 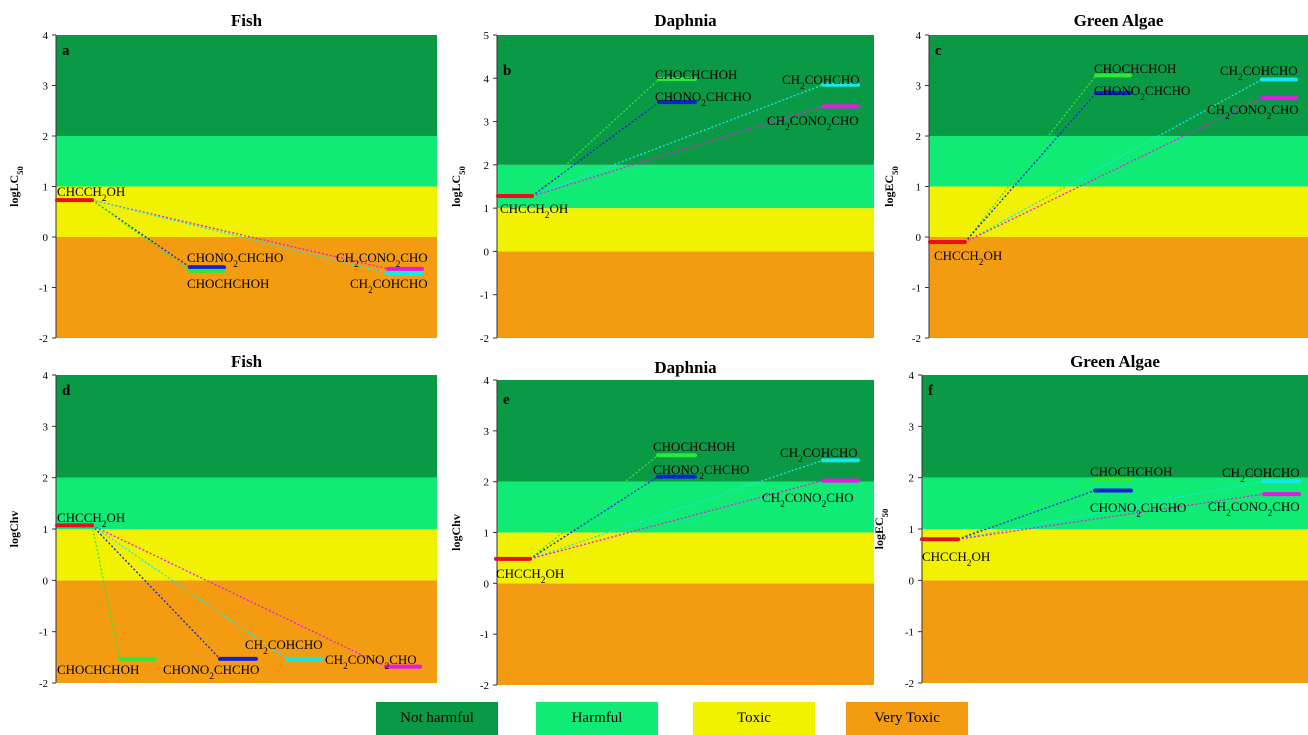 What do you see at coordinates (507, 71) in the screenshot?
I see `panel-letter: b` at bounding box center [507, 71].